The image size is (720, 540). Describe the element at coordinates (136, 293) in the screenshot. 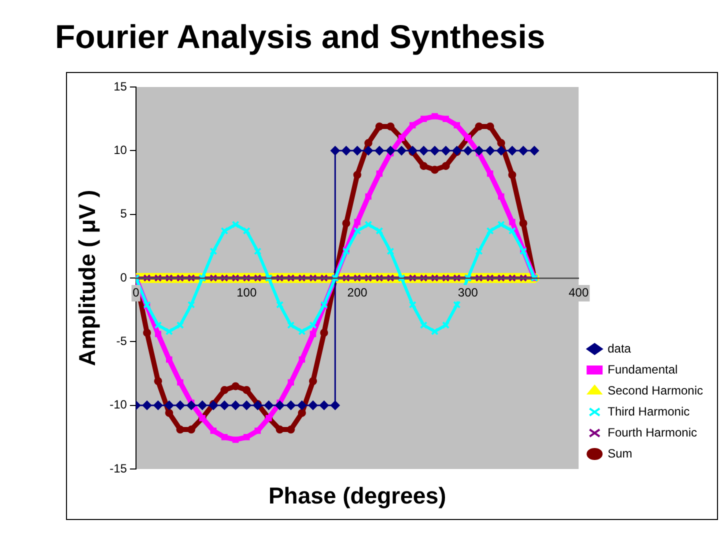

I see `x-tick-label: 0` at that location.